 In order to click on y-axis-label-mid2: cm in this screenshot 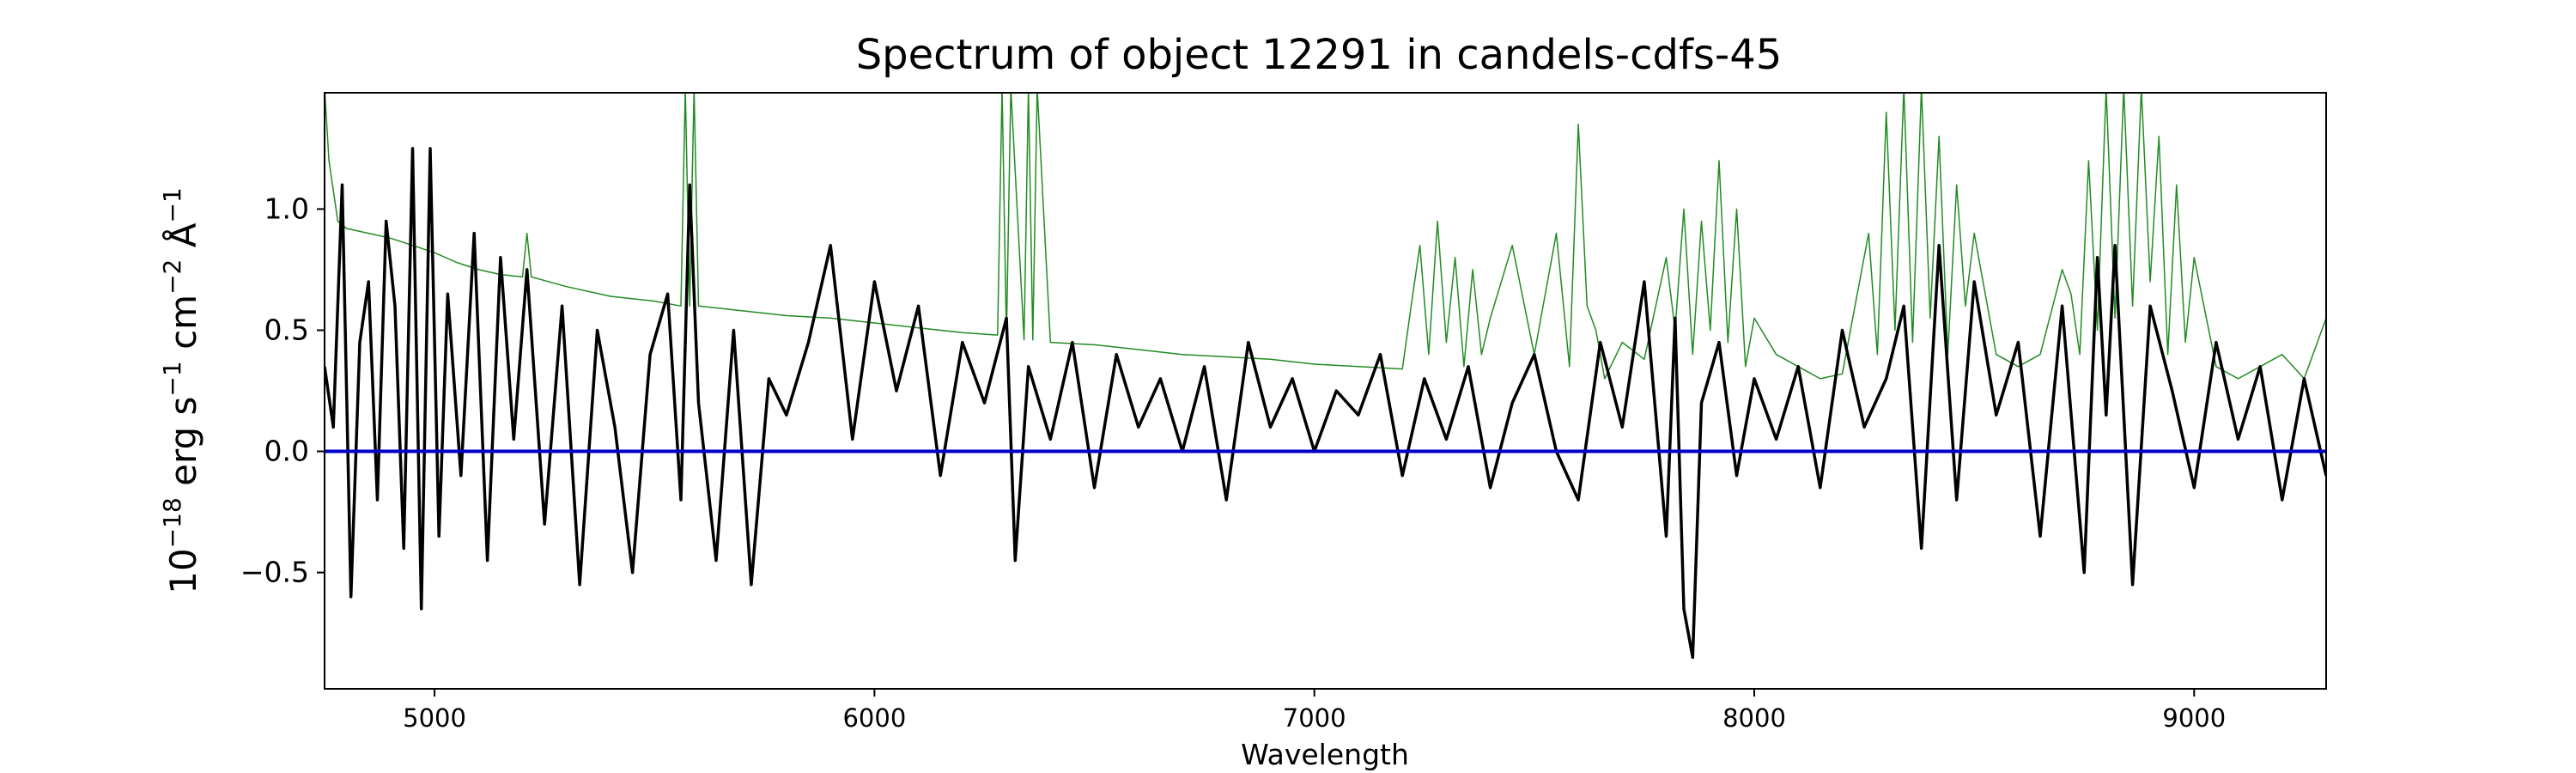, I will do `click(183, 328)`.